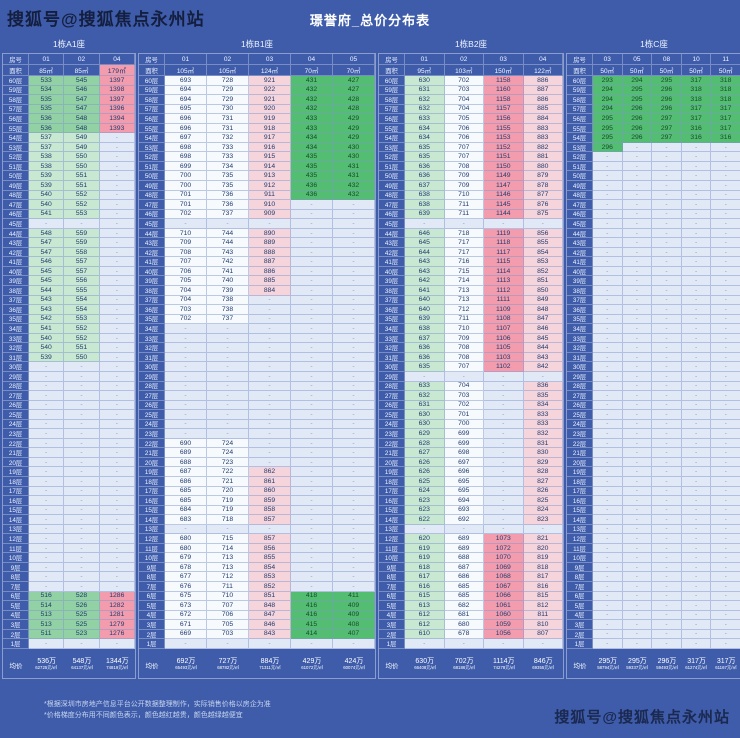 This screenshot has height=738, width=740. What do you see at coordinates (152, 300) in the screenshot?
I see `floor-label: 37层` at bounding box center [152, 300].